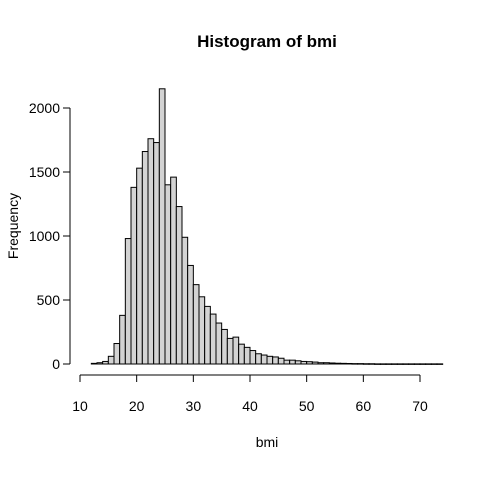 The height and width of the screenshot is (477, 498). I want to click on x-axis-label: bmi, so click(267, 442).